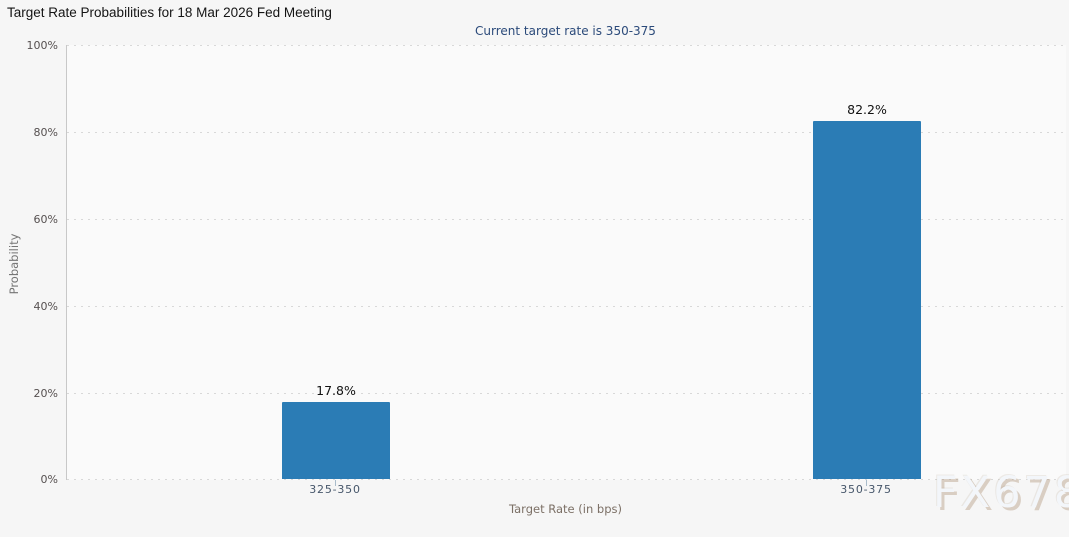 The image size is (1069, 537). Describe the element at coordinates (45, 132) in the screenshot. I see `y-tick-label-80: 80%` at that location.